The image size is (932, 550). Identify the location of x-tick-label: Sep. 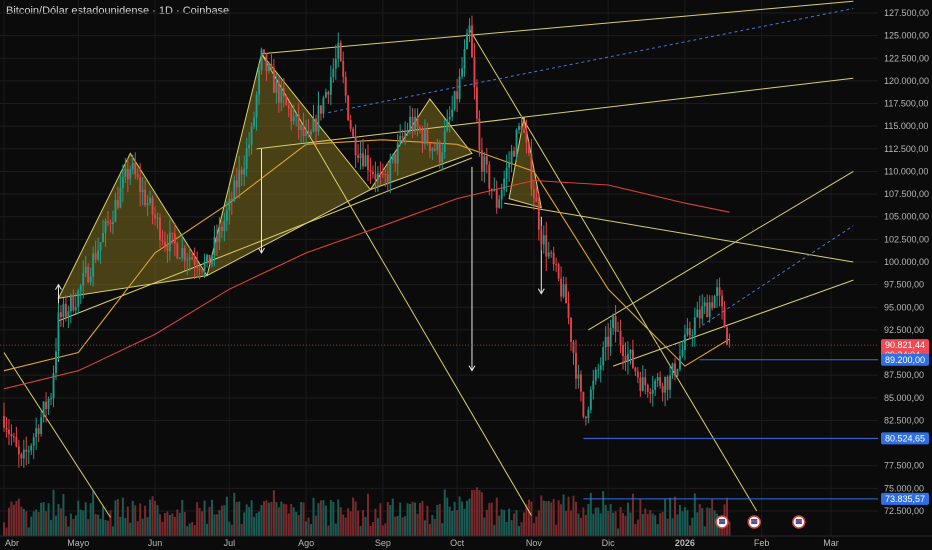
(383, 543).